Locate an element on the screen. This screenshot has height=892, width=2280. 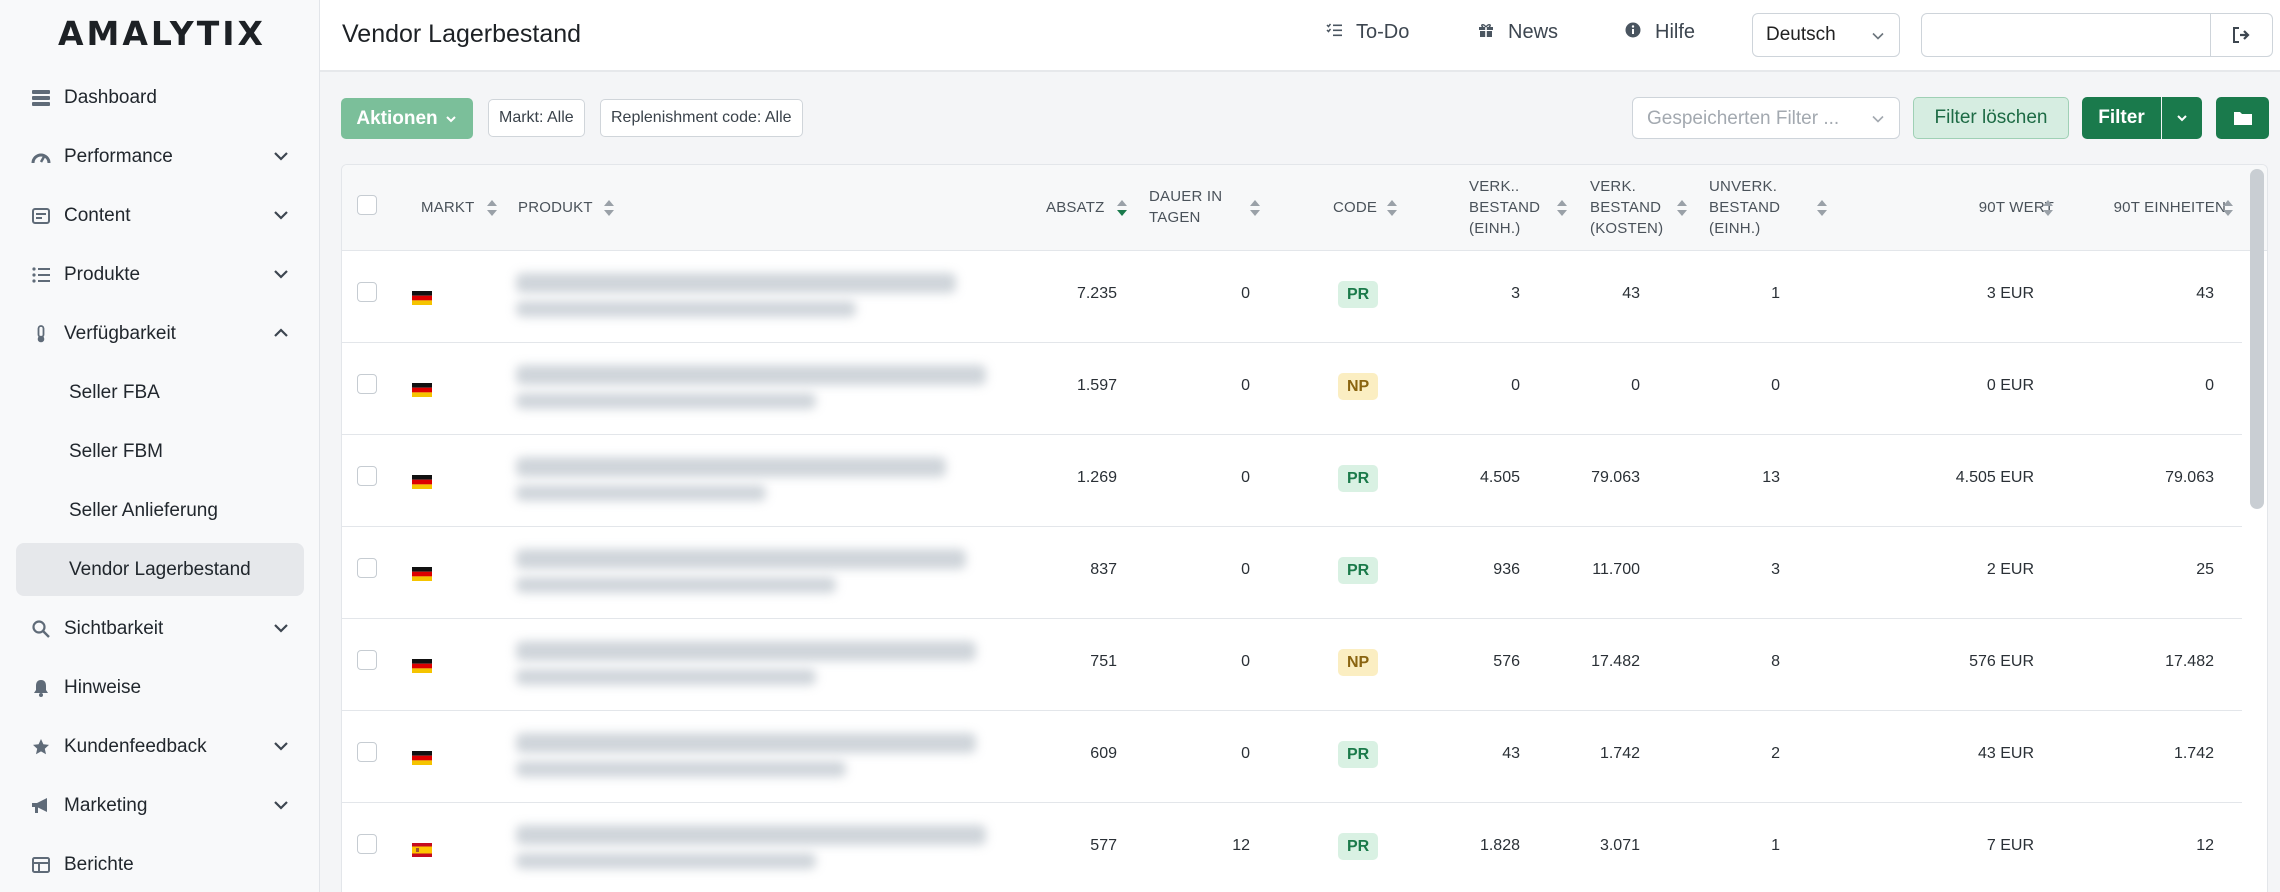
todo-link: To-Do is located at coordinates (1367, 32).